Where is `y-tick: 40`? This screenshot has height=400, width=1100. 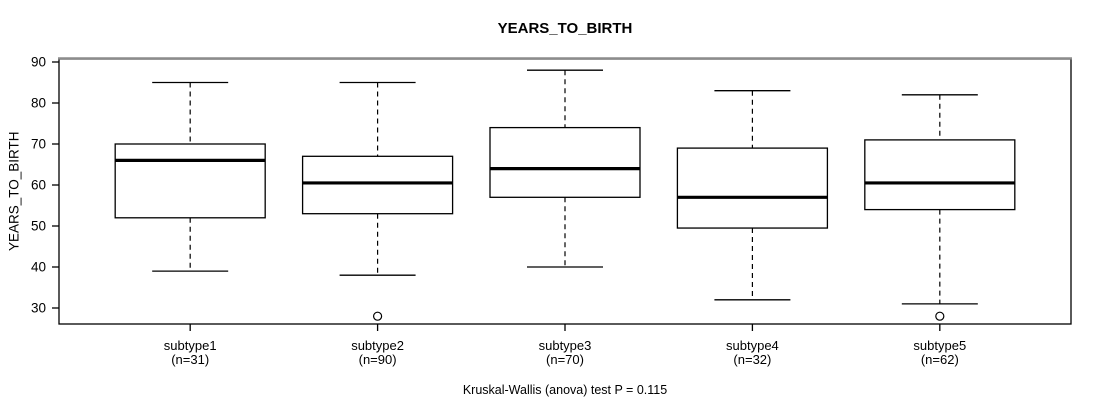
y-tick: 40 is located at coordinates (45, 267).